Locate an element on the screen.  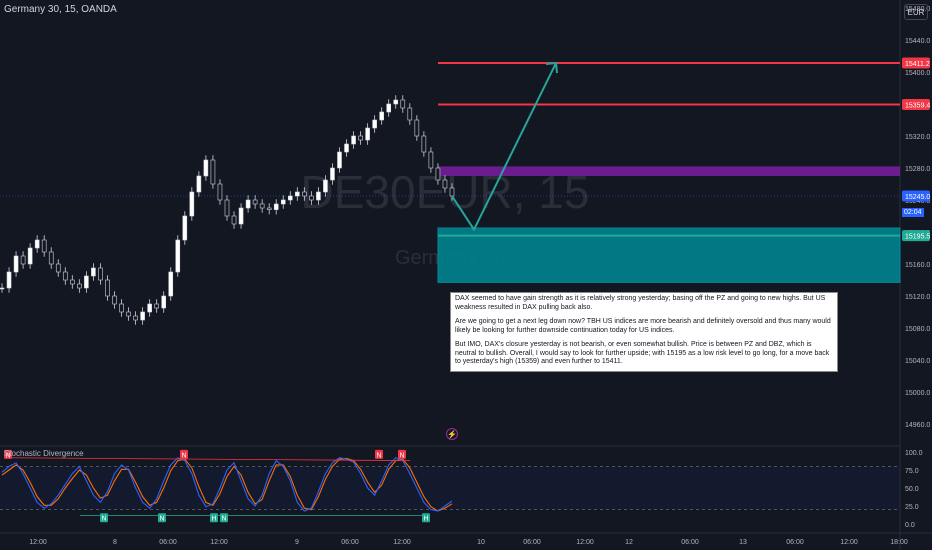
price-tick-label: 15440.0 is located at coordinates (917, 41).